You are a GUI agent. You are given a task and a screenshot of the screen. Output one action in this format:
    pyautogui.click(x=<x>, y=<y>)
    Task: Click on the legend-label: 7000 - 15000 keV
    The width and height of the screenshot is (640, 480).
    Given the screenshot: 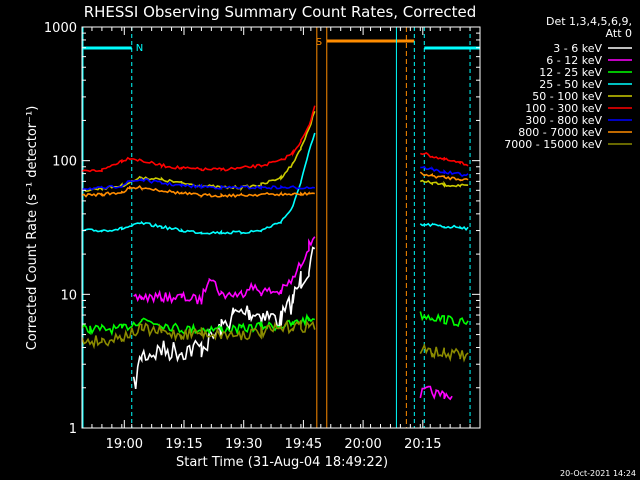 What is the action you would take?
    pyautogui.click(x=553, y=144)
    